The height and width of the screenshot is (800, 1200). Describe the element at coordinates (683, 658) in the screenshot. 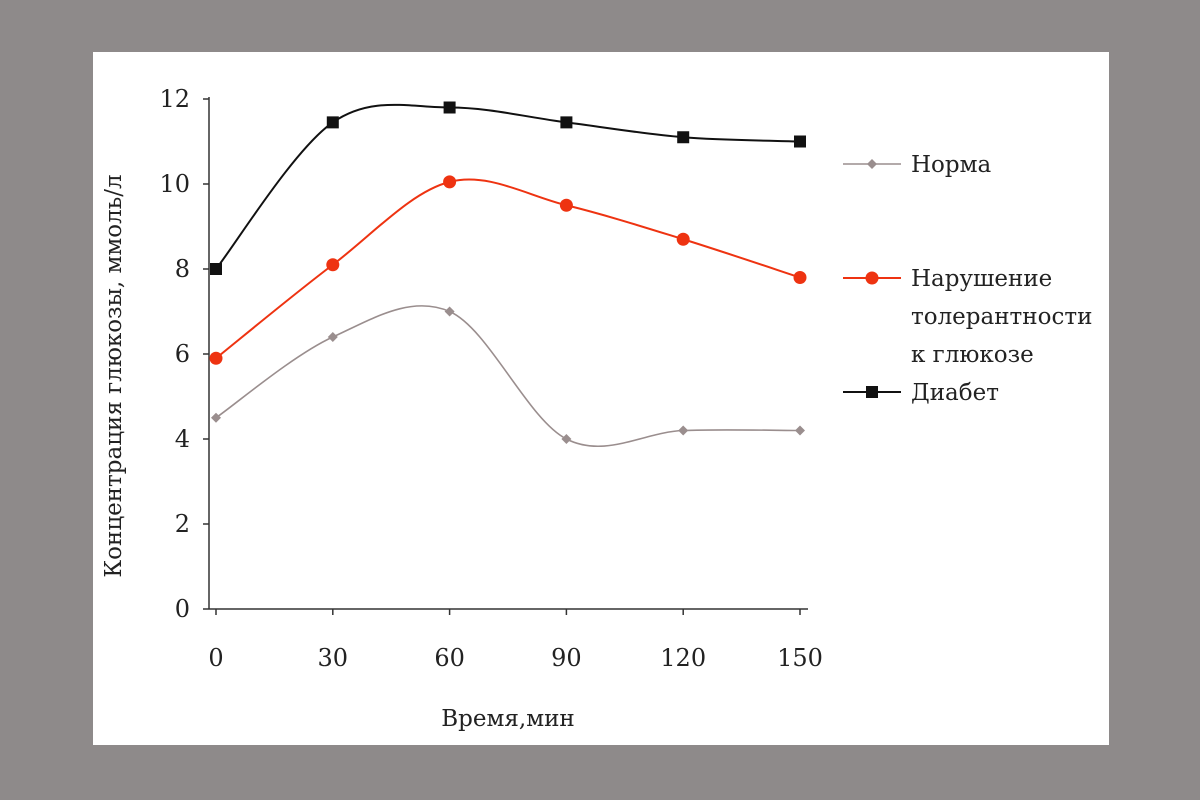

I see `x-tick-label: 120` at that location.